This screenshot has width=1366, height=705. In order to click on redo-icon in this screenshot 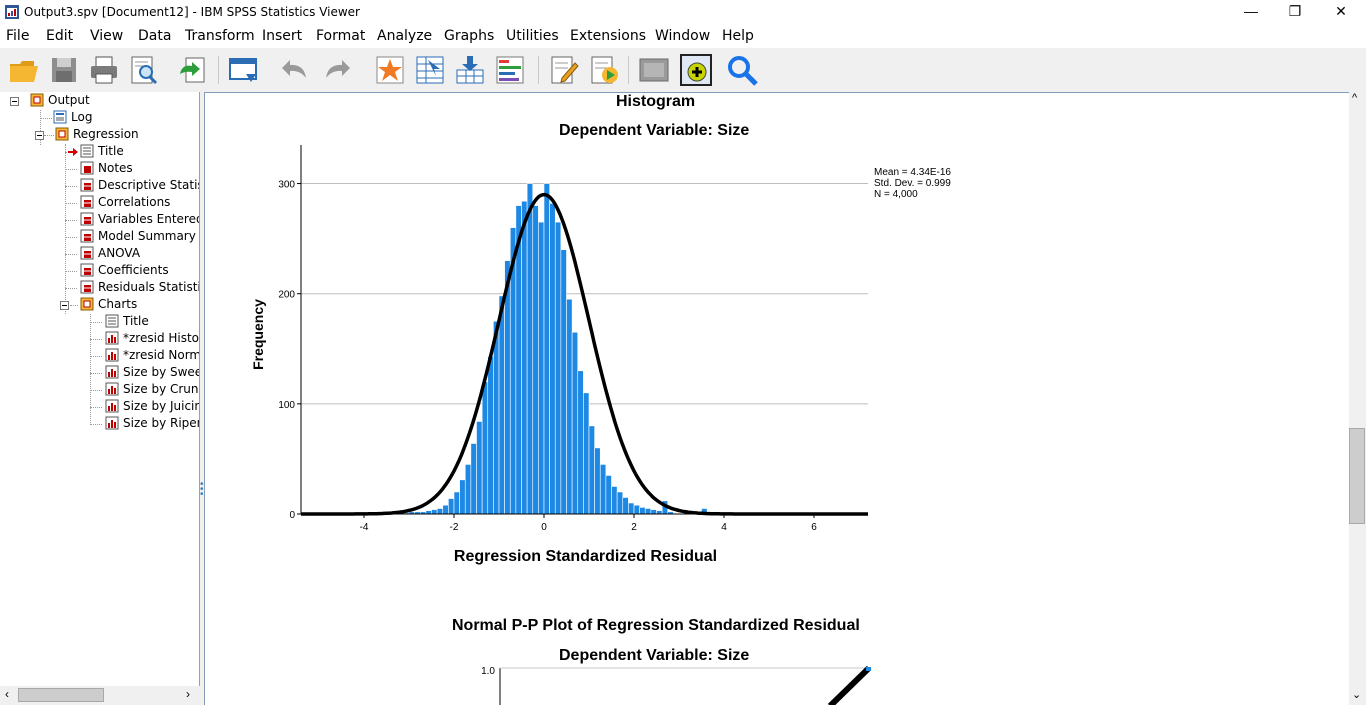, I will do `click(338, 70)`.